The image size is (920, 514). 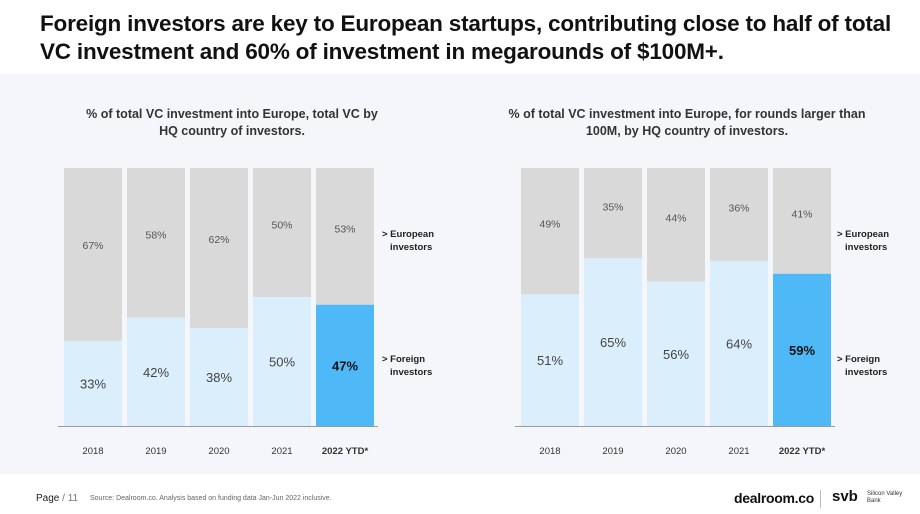 What do you see at coordinates (866, 247) in the screenshot?
I see `chart-2-legend-european-line2: investors` at bounding box center [866, 247].